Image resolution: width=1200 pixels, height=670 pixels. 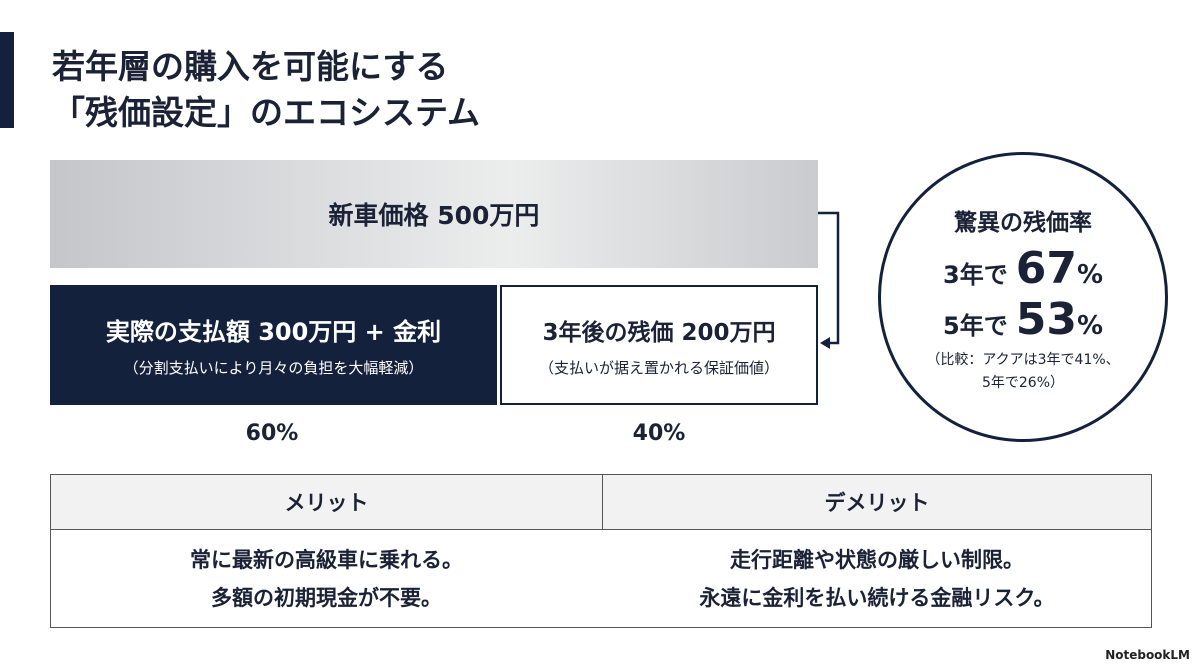 What do you see at coordinates (326, 598) in the screenshot?
I see `cell-line: 多額の初期現金が不要。` at bounding box center [326, 598].